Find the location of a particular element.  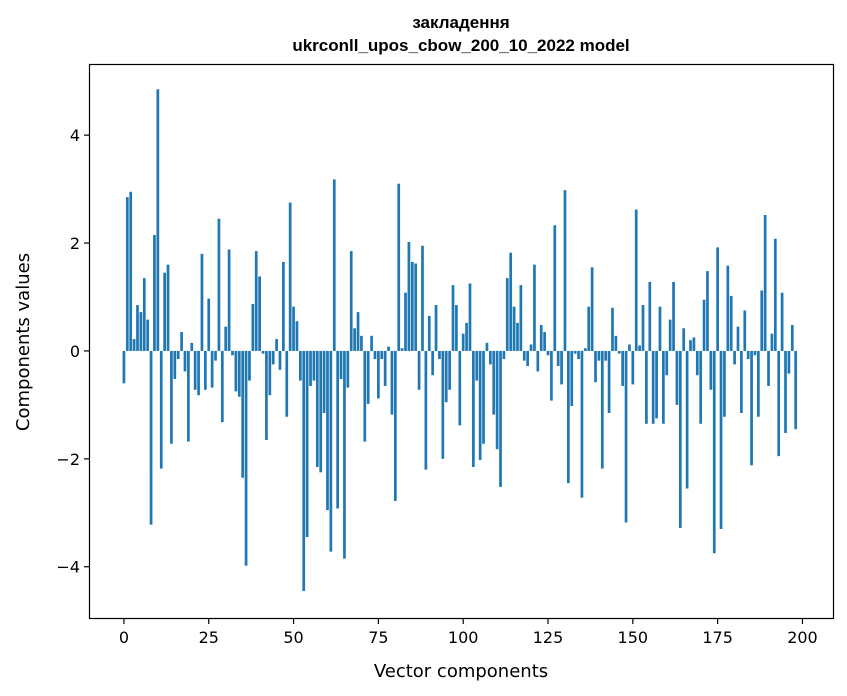

x-tick-label: 175 is located at coordinates (717, 637).